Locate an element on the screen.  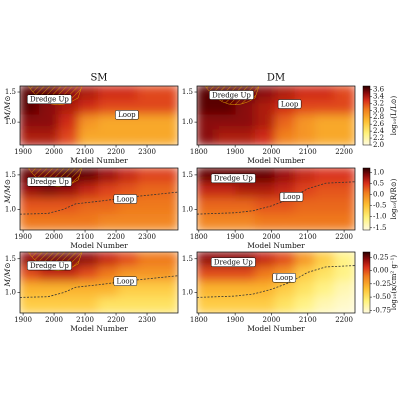
y-tick-label: 1.5 is located at coordinates (10, 259).